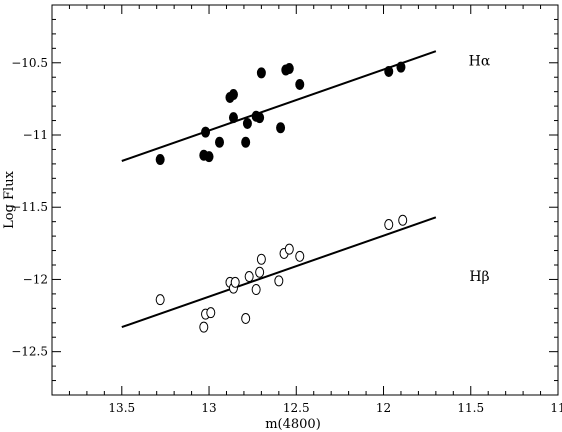 The width and height of the screenshot is (562, 432). I want to click on x-tick-label: 12, so click(383, 408).